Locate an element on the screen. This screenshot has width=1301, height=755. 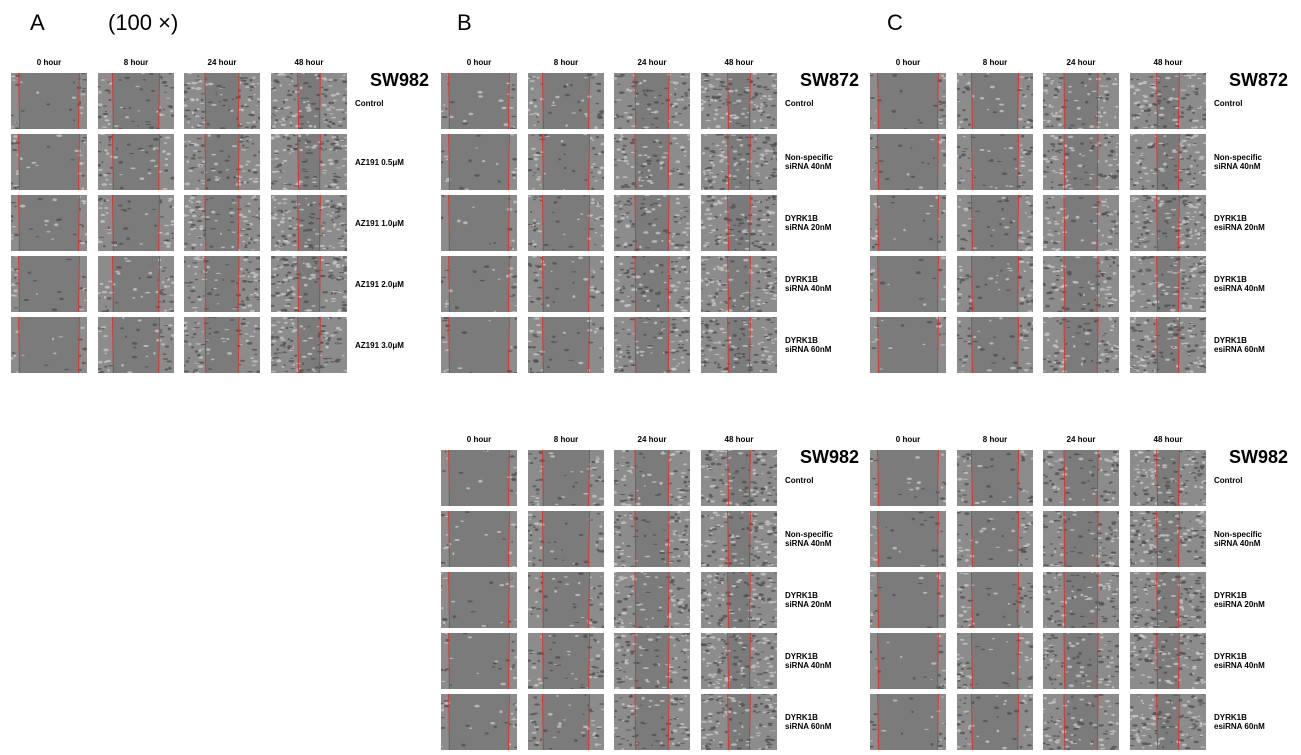
row-label: DYRK1B siRNA 40nM is located at coordinates (808, 284).